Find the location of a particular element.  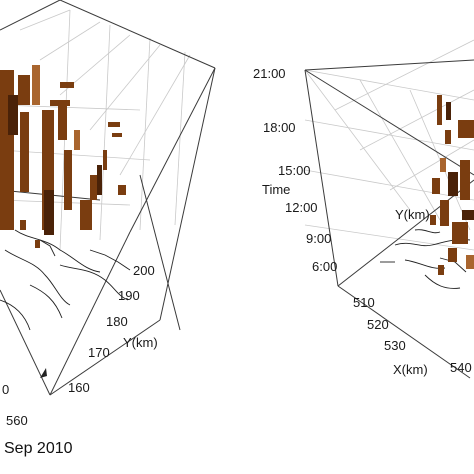

right-x-axis-ticks: 510 520 530 540 is located at coordinates (412, 335).